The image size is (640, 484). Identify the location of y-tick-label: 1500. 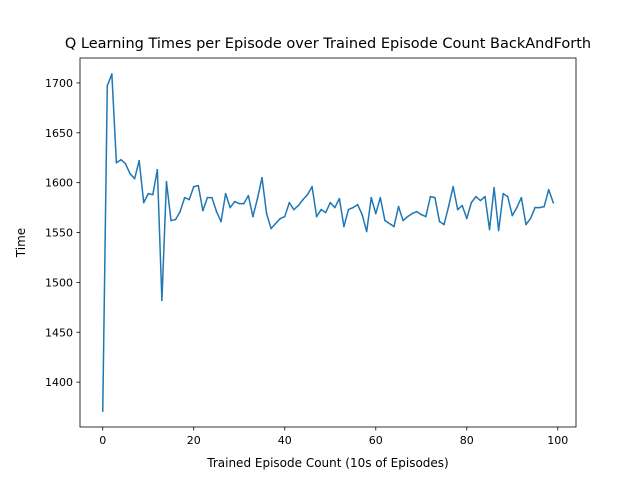
(59, 282).